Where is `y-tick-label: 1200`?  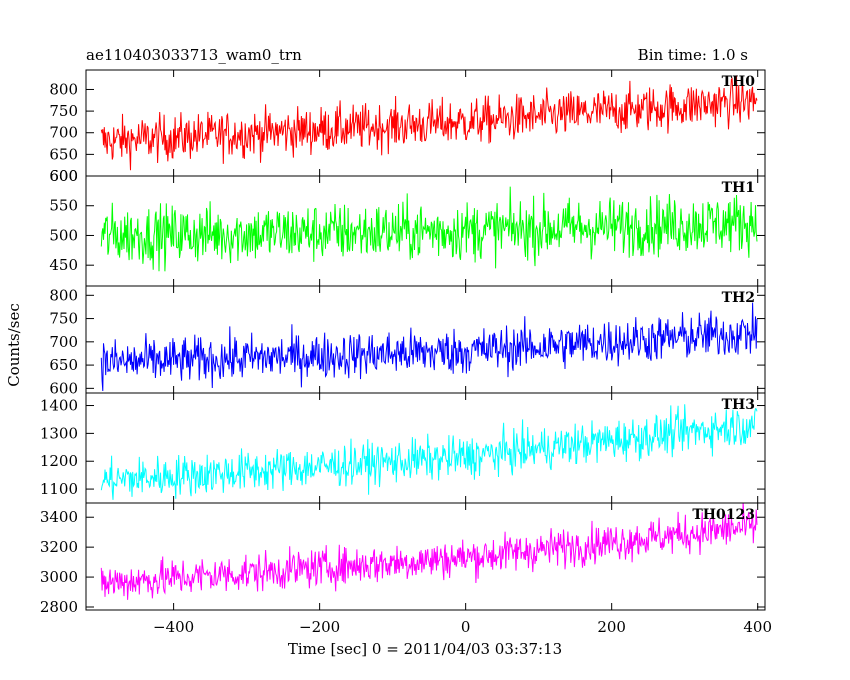
y-tick-label: 1200 is located at coordinates (59, 461).